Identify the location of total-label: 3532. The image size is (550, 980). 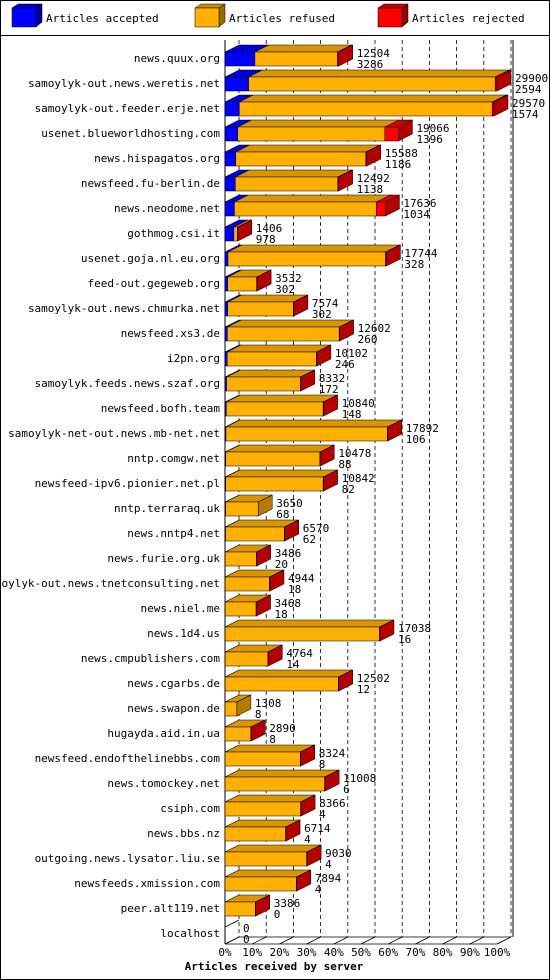
(288, 278).